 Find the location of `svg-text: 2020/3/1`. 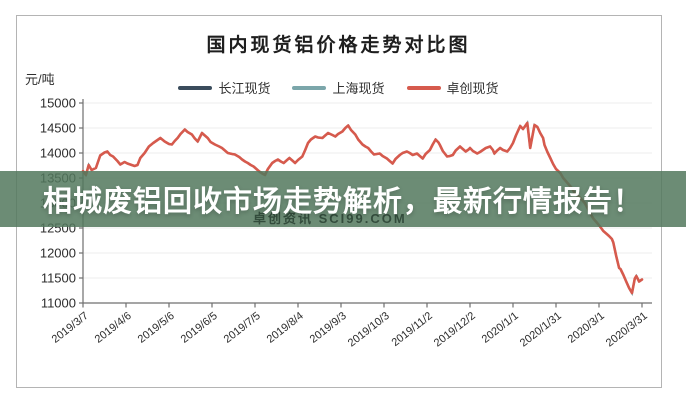

svg-text: 2020/3/1 is located at coordinates (586, 328).